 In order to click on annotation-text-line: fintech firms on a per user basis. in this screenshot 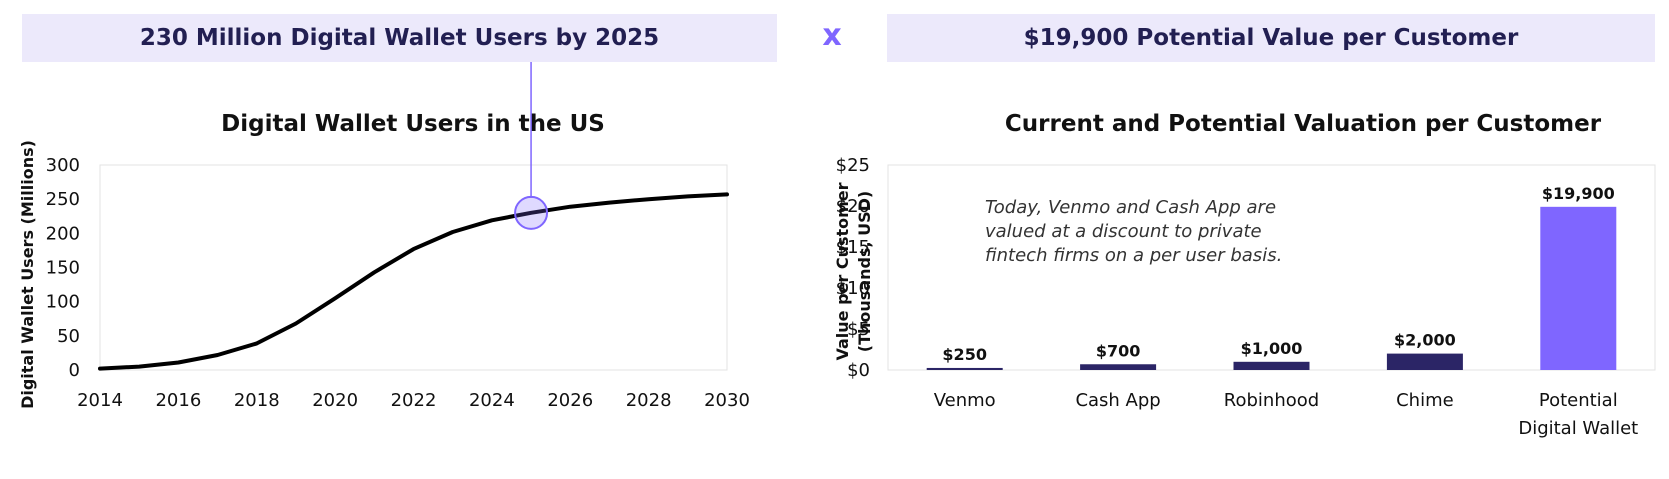, I will do `click(1133, 255)`.